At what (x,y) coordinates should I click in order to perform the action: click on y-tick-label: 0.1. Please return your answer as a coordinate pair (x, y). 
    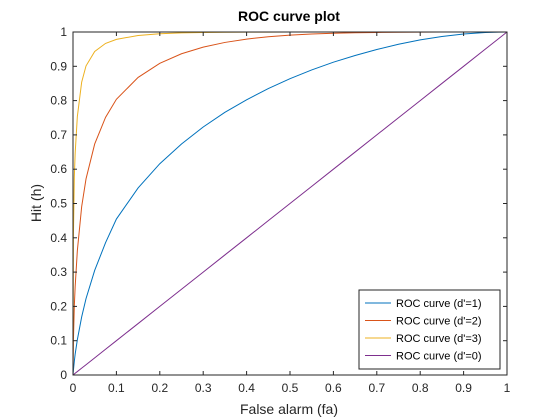
    Looking at the image, I should click on (58, 341).